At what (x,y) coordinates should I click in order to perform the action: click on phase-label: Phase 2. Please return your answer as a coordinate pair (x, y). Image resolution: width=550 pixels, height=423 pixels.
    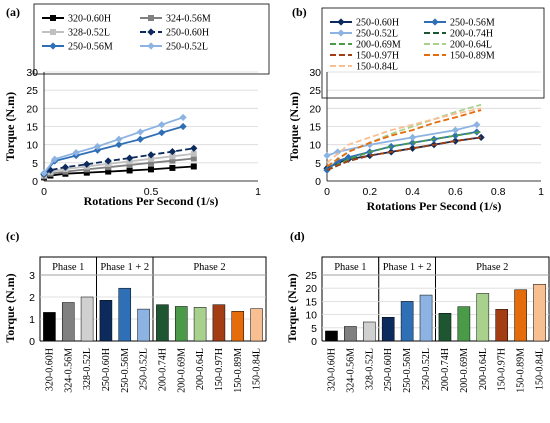
    Looking at the image, I should click on (209, 267).